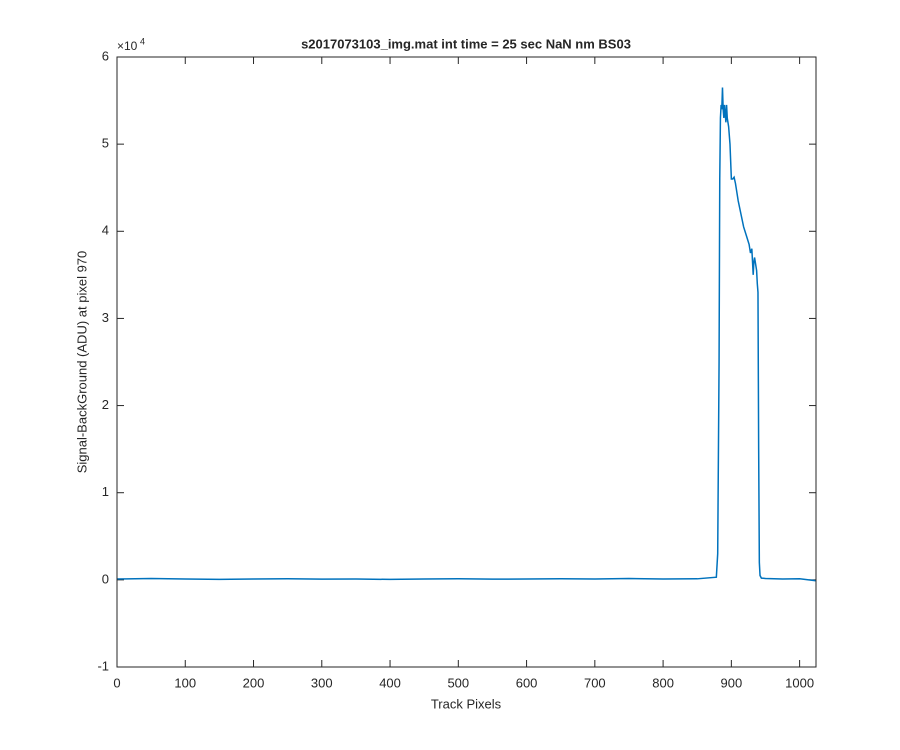 Image resolution: width=900 pixels, height=750 pixels. I want to click on x-tick-label: 200, so click(254, 682).